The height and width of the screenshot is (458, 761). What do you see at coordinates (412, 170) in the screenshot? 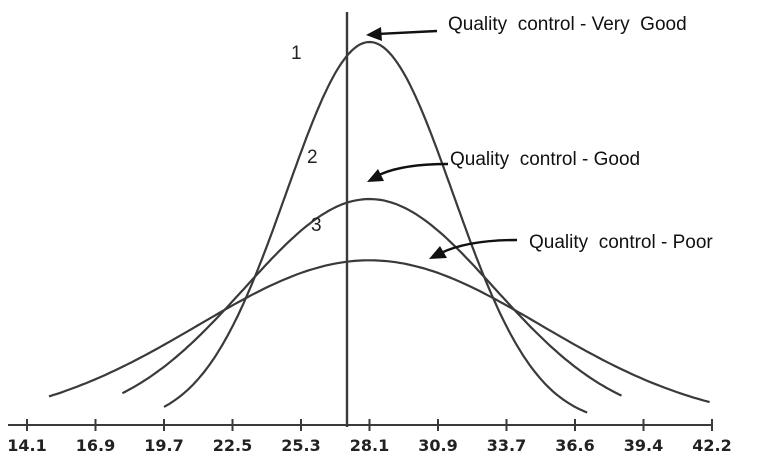
I see `annotation-arrow-good` at bounding box center [412, 170].